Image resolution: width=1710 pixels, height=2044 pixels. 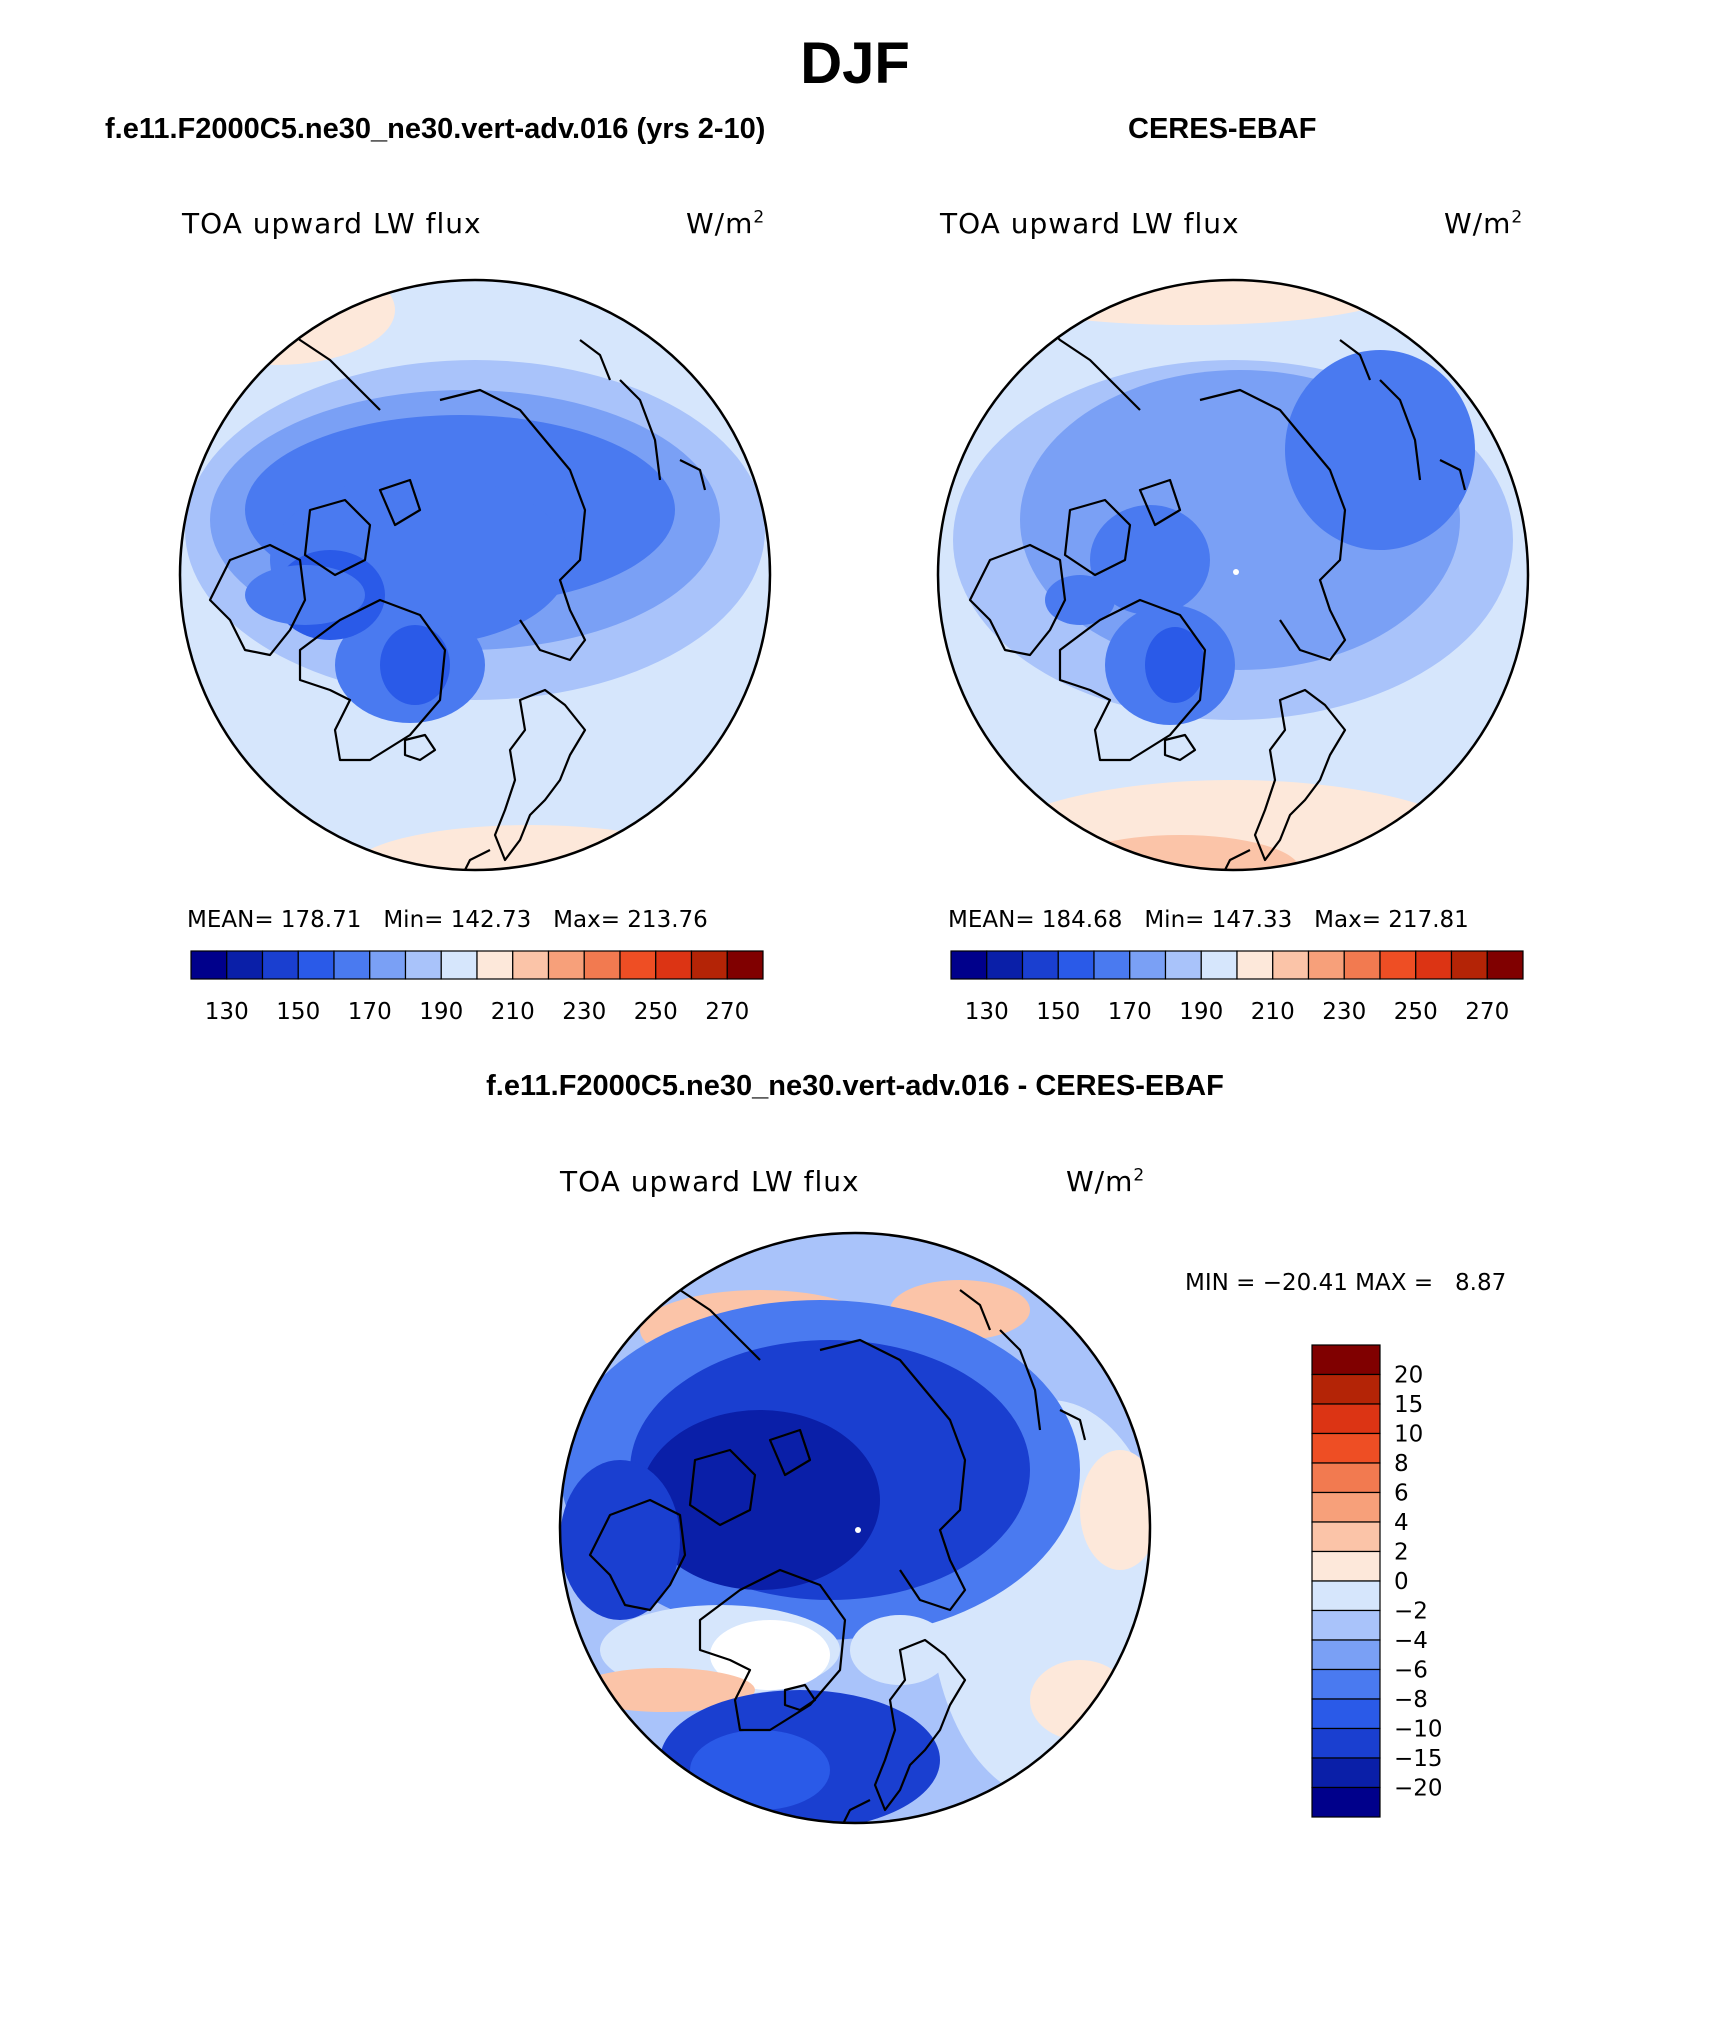 What do you see at coordinates (298, 1012) in the screenshot?
I see `model-colorbar-tick-label: 150` at bounding box center [298, 1012].